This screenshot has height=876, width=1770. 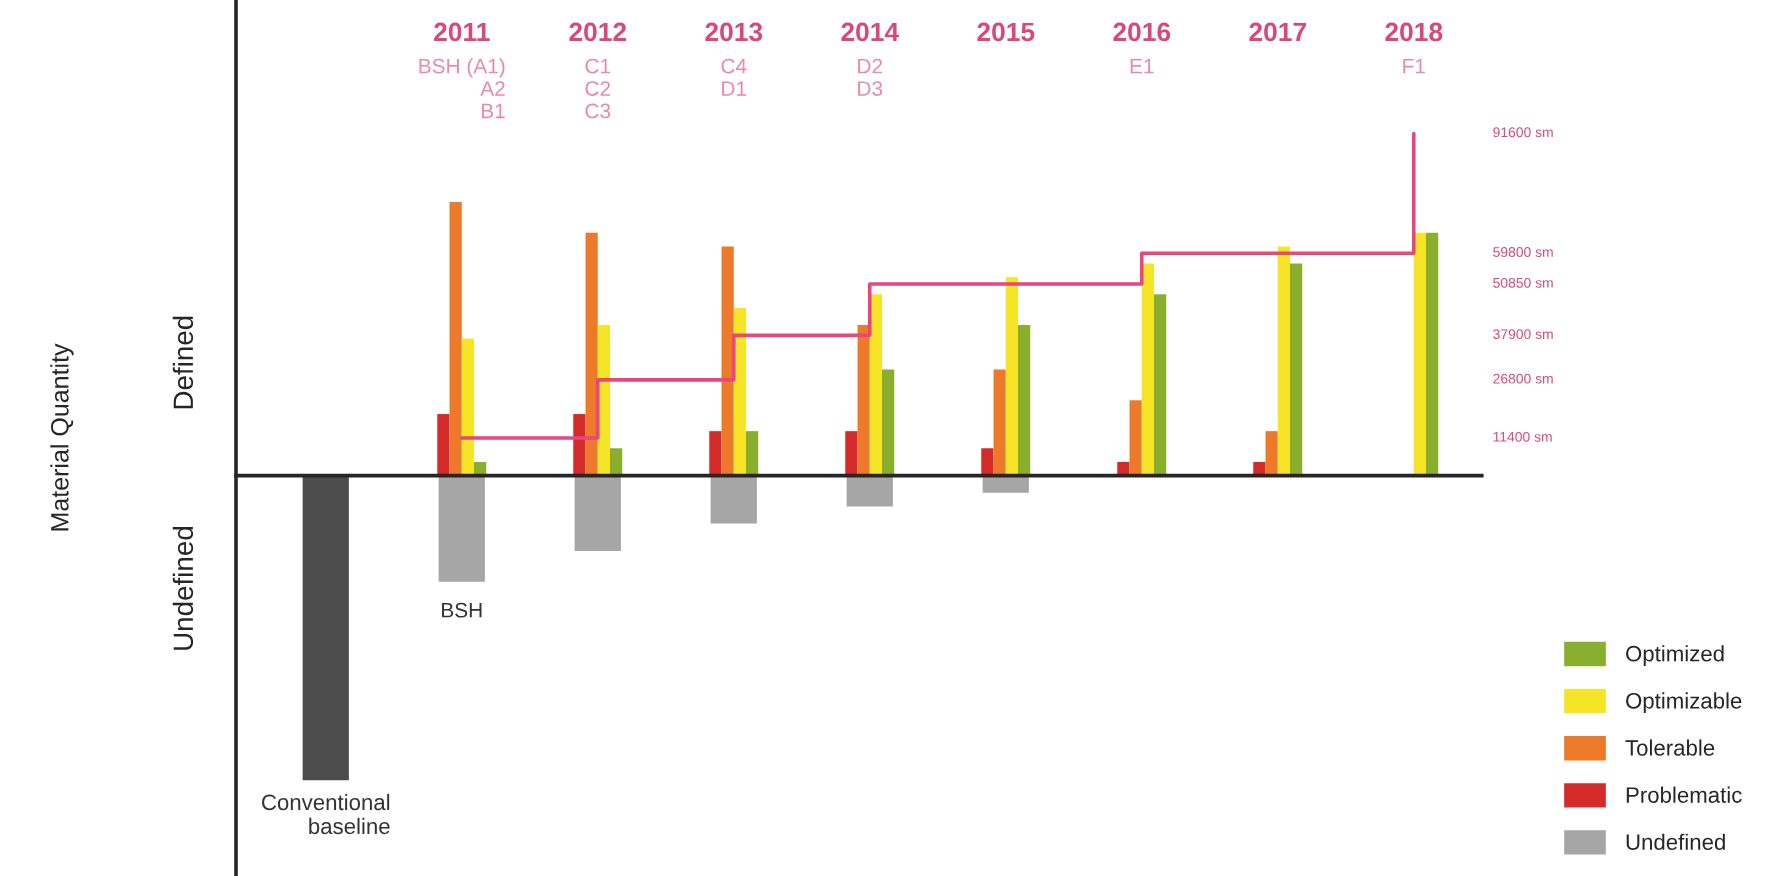 I want to click on x-tick-label: Conventional baseline, so click(x=326, y=814).